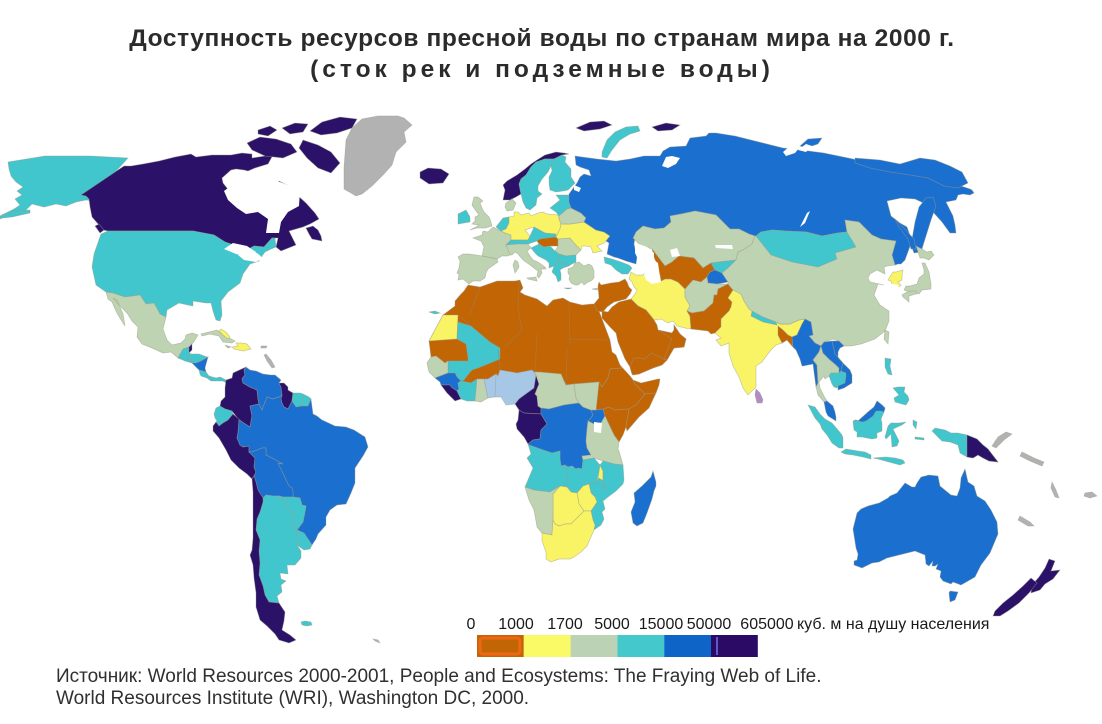  What do you see at coordinates (766, 624) in the screenshot?
I see `svg-text: 605000` at bounding box center [766, 624].